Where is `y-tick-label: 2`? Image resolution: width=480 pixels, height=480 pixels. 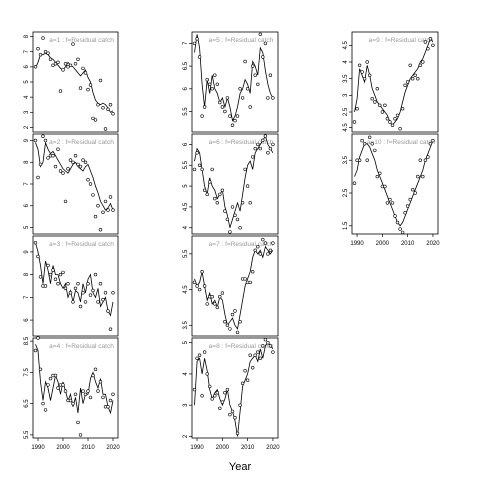 y-tick-label: 2 is located at coordinates (27, 127).